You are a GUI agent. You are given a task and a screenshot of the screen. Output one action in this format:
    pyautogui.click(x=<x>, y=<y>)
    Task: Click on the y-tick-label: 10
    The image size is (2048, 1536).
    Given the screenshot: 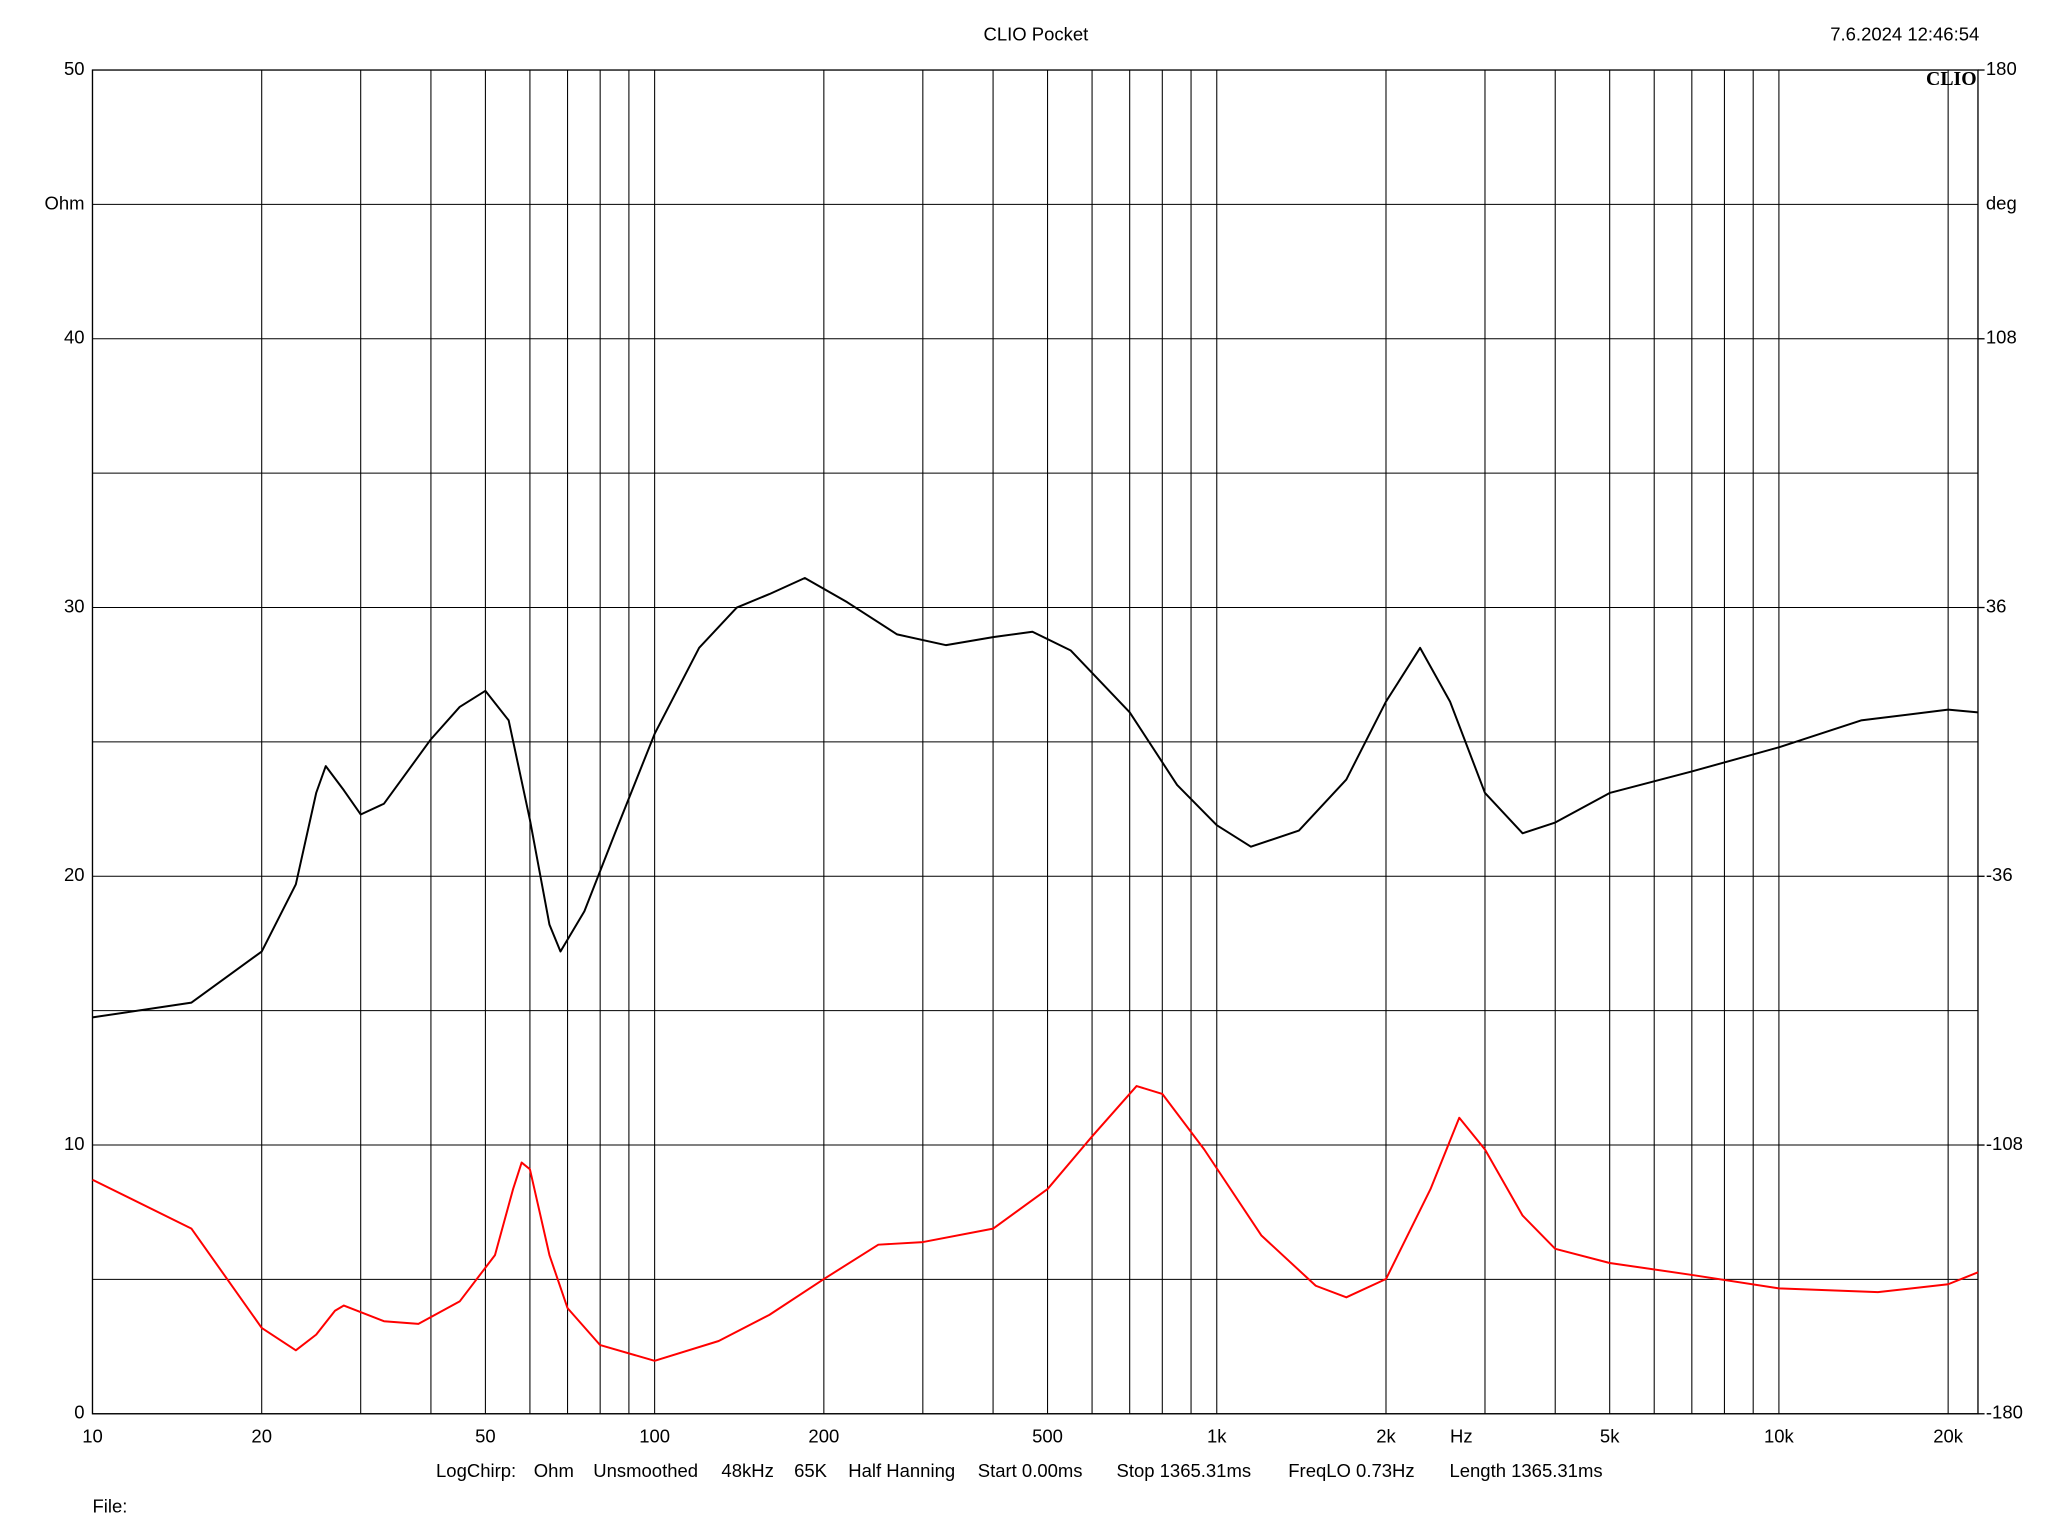 What is the action you would take?
    pyautogui.click(x=74, y=1143)
    